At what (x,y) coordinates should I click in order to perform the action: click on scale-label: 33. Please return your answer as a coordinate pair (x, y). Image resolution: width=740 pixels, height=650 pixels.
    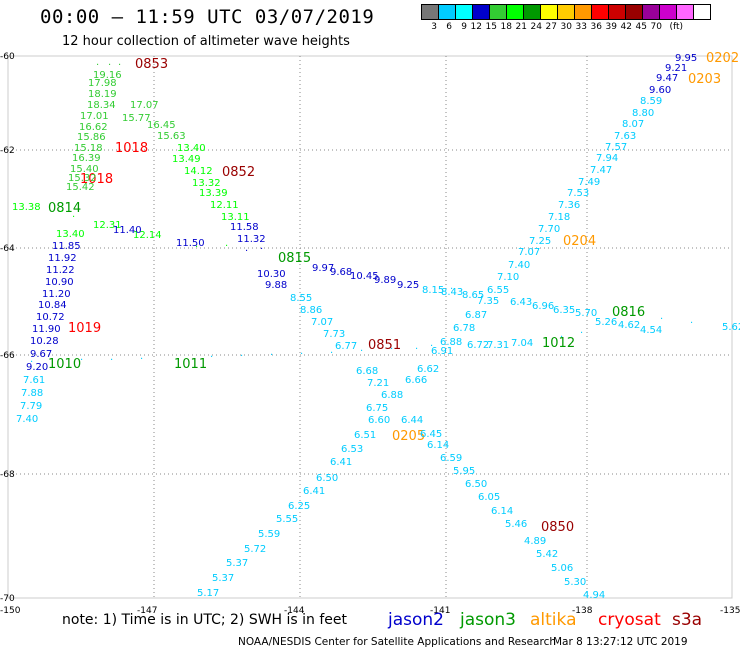
    Looking at the image, I should click on (581, 27).